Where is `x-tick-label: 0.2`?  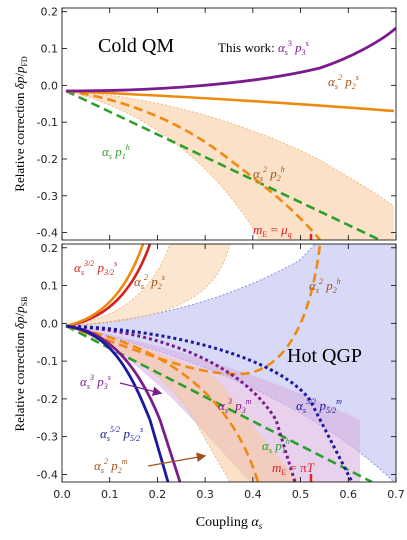 x-tick-label: 0.2 is located at coordinates (158, 494).